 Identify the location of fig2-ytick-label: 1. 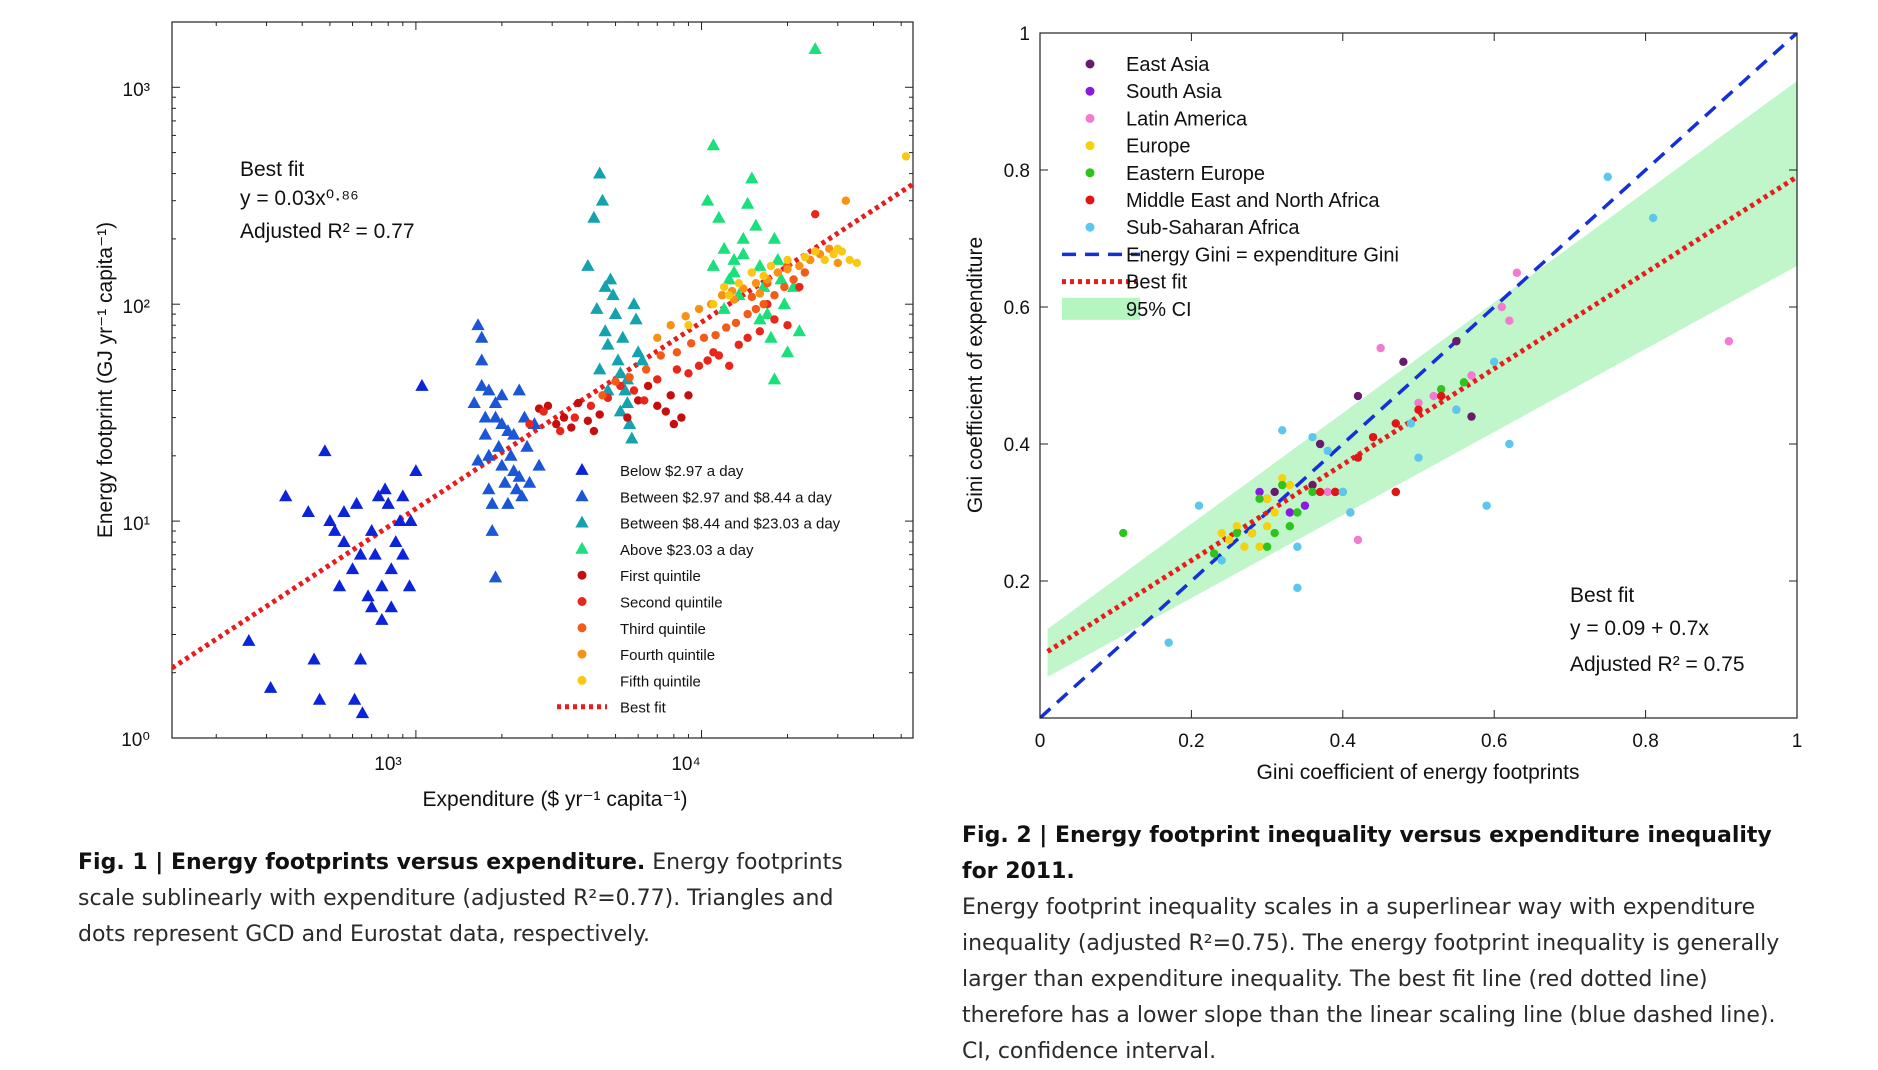
(1024, 34).